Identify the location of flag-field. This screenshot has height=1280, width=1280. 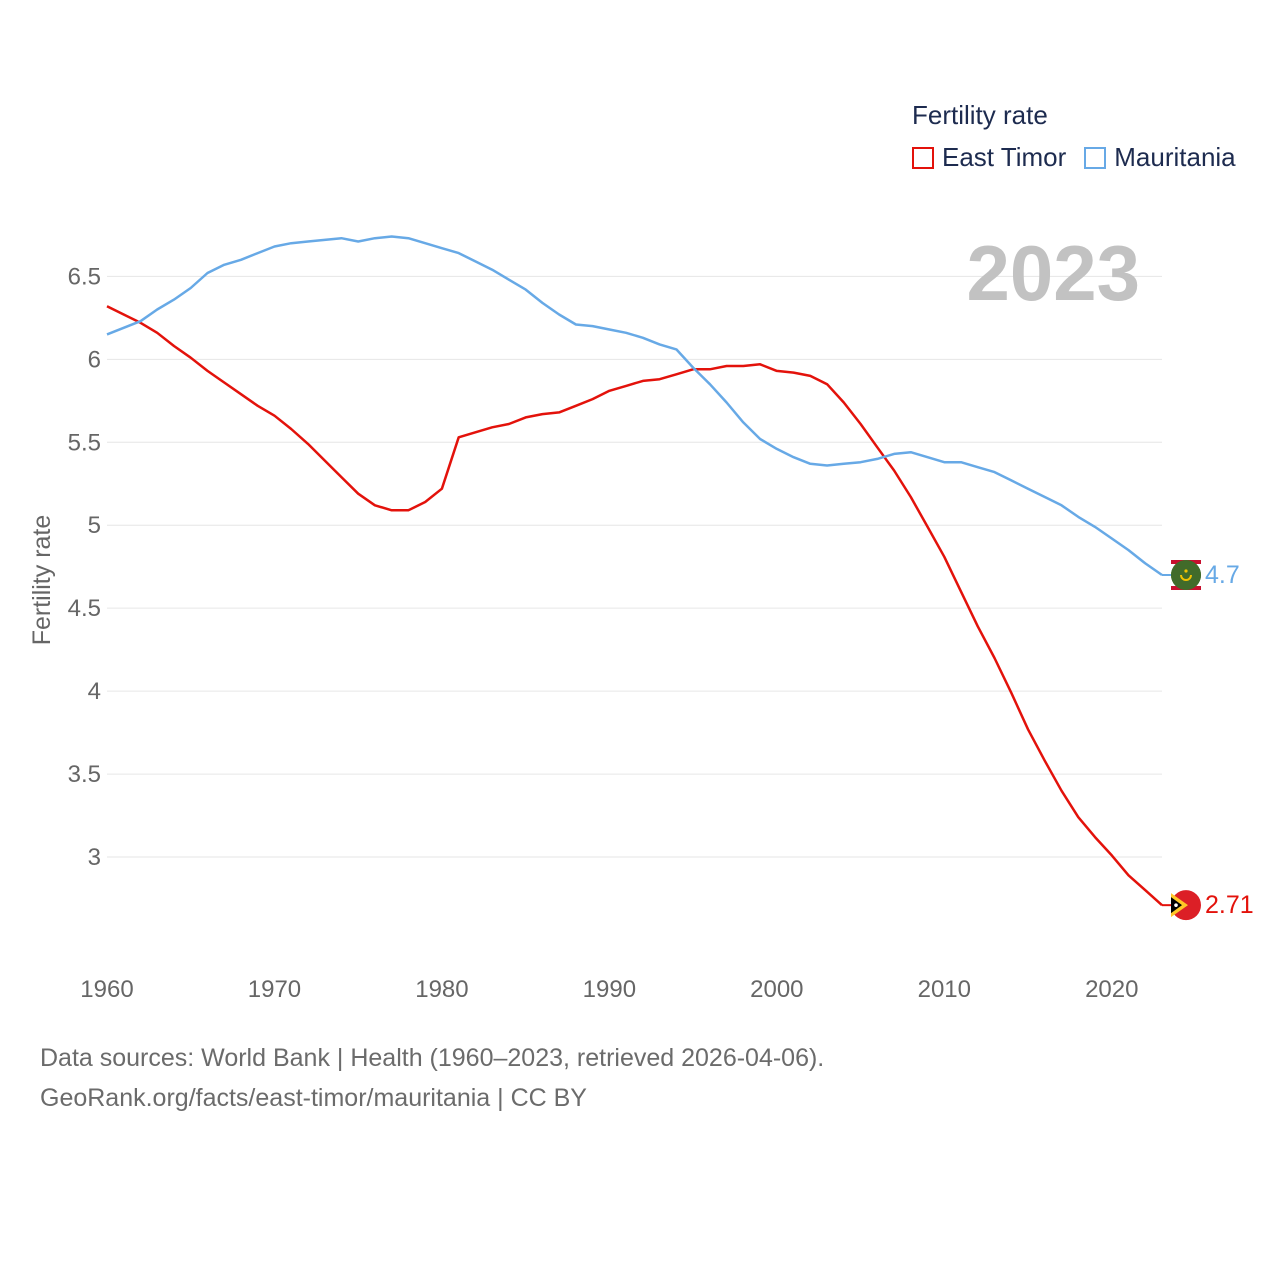
(1186, 575).